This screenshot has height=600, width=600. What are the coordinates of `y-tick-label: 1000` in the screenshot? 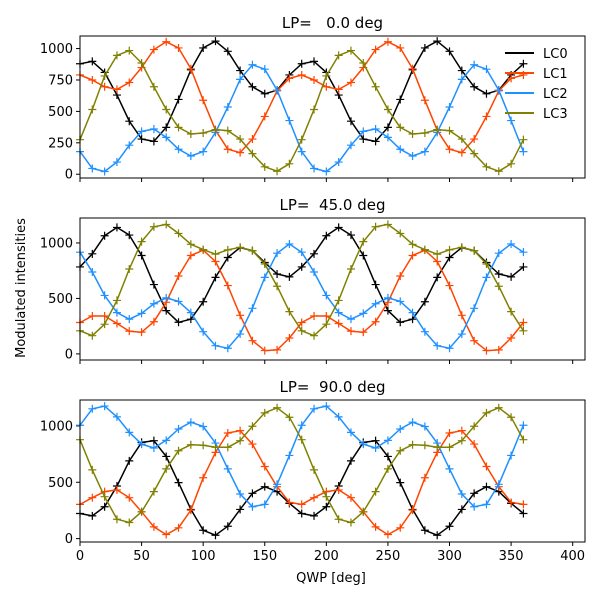 It's located at (56, 243).